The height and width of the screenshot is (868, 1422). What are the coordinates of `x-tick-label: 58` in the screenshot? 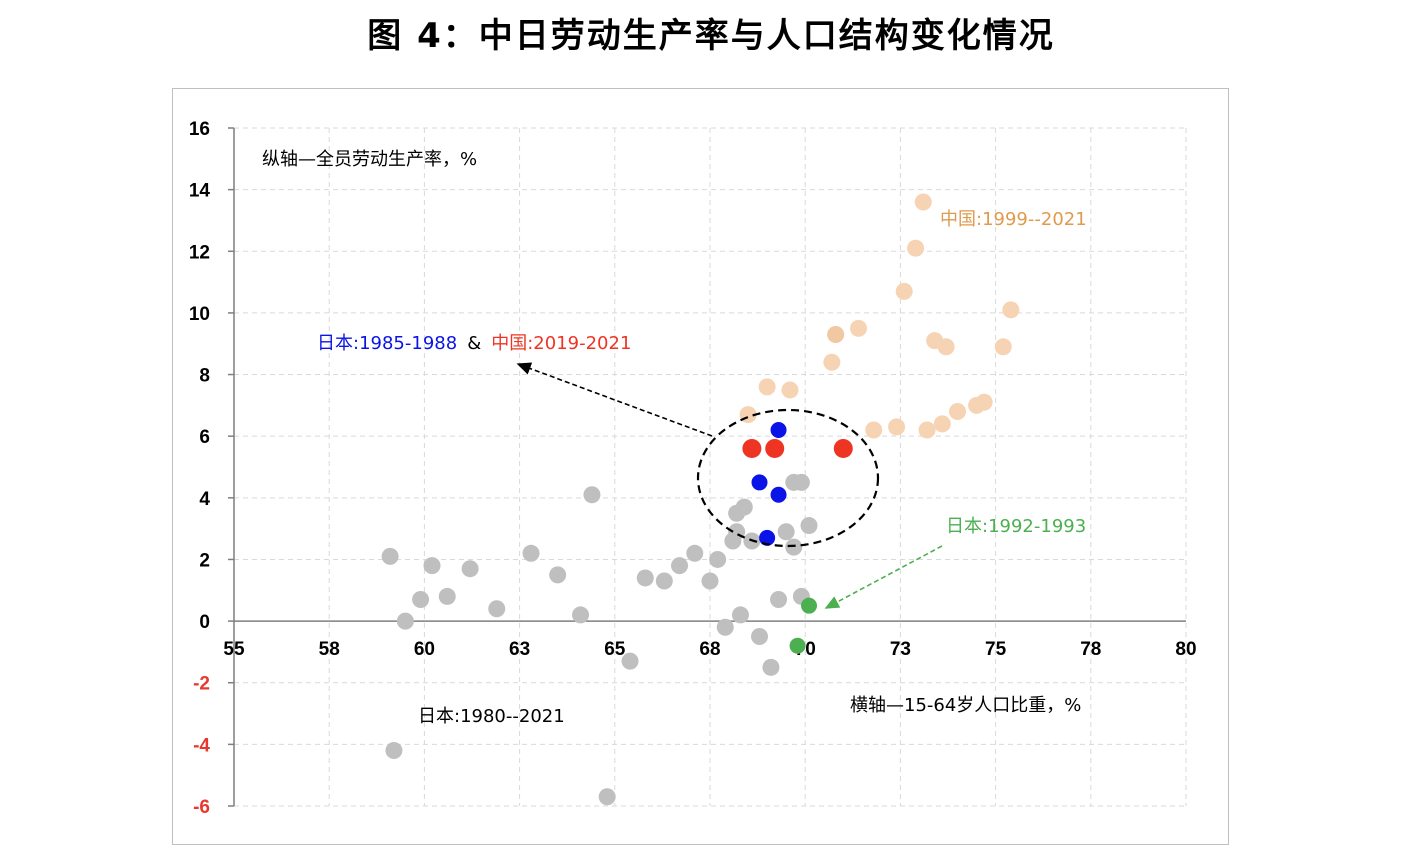 It's located at (329, 649).